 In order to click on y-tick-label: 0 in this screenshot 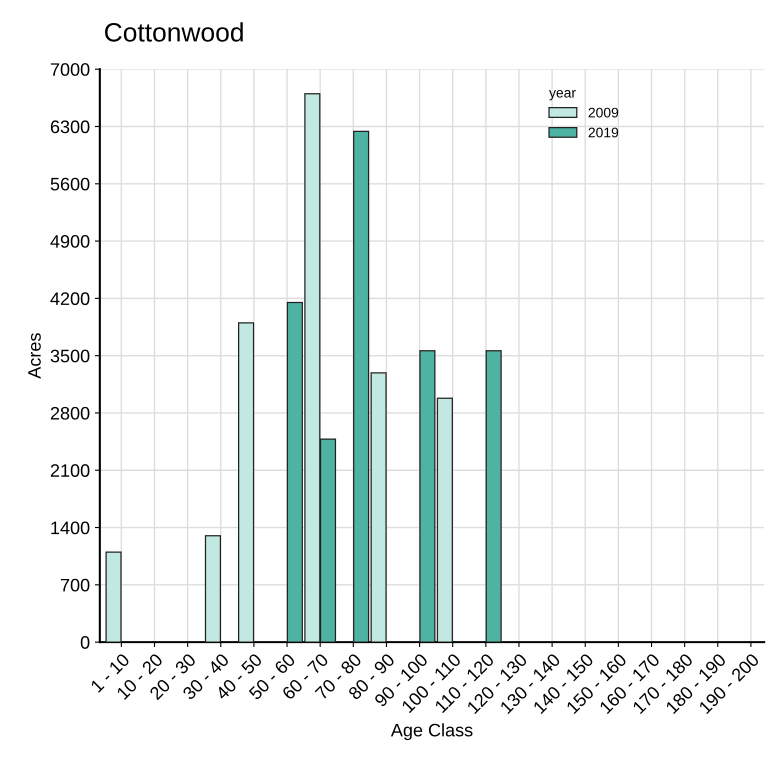, I will do `click(85, 642)`.